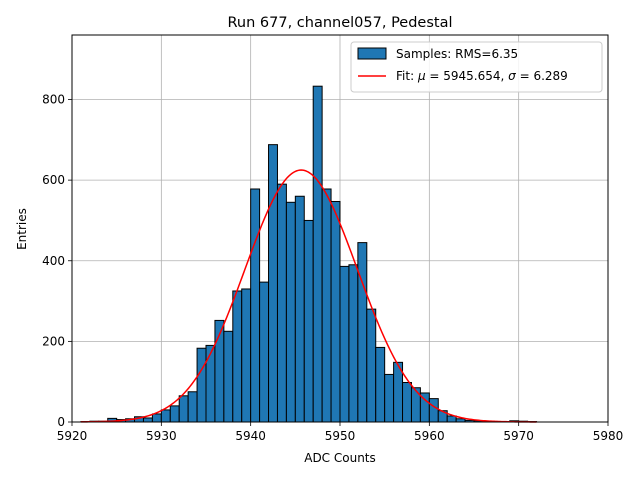 The height and width of the screenshot is (480, 640). What do you see at coordinates (22, 229) in the screenshot?
I see `y-axis-label: Entries` at bounding box center [22, 229].